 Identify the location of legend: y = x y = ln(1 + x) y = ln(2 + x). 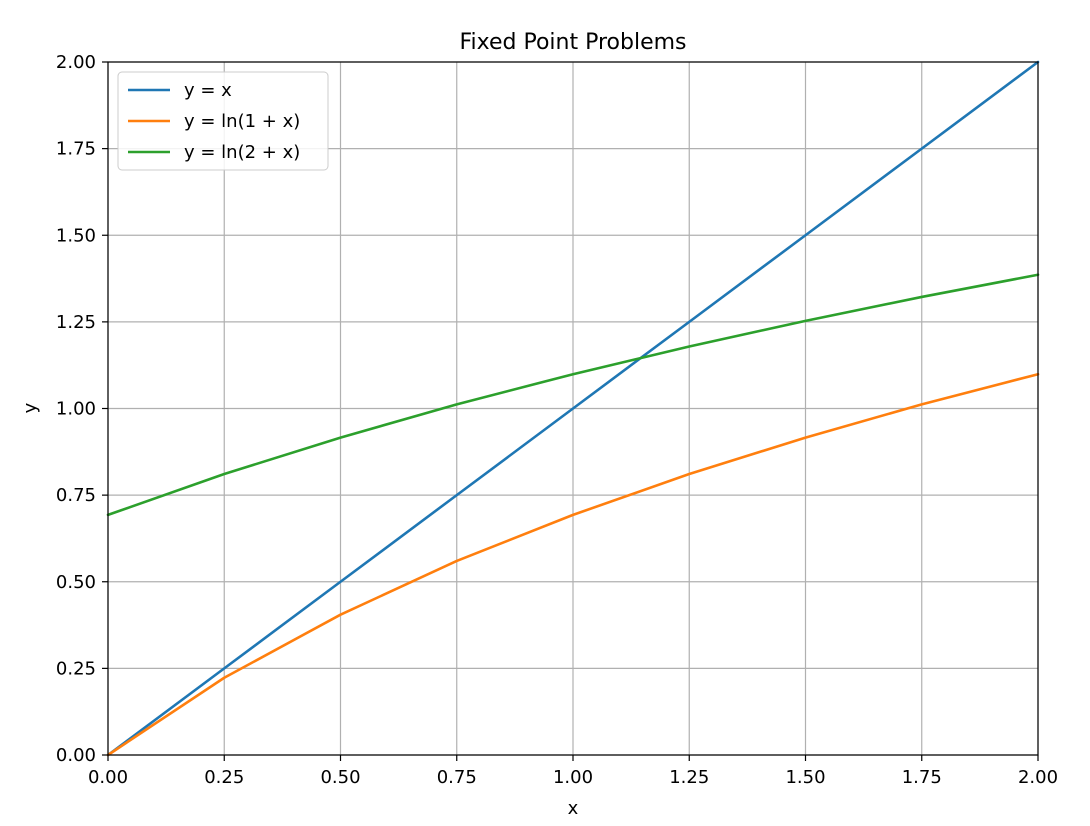
(223, 121).